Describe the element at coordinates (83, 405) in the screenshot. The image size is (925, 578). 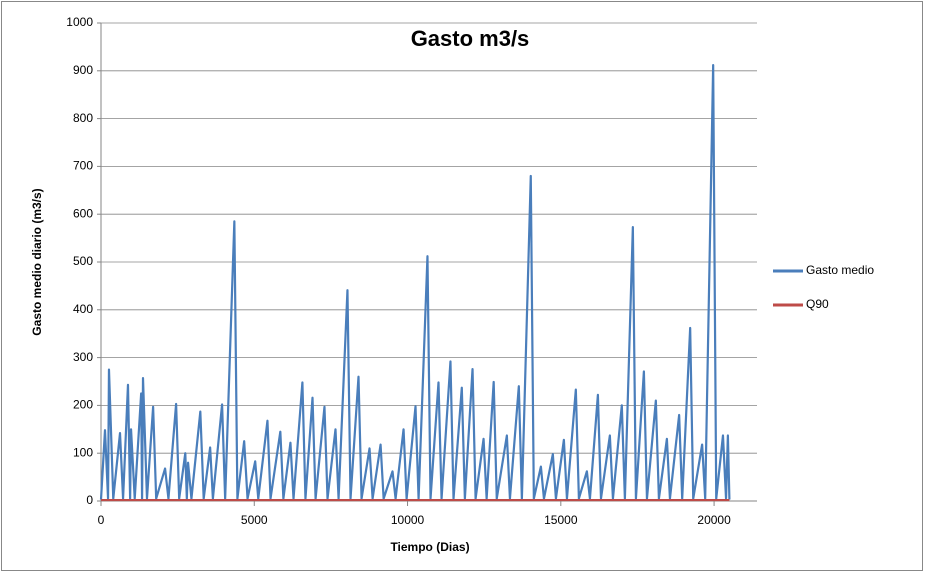
I see `y-tick-label: 200` at that location.